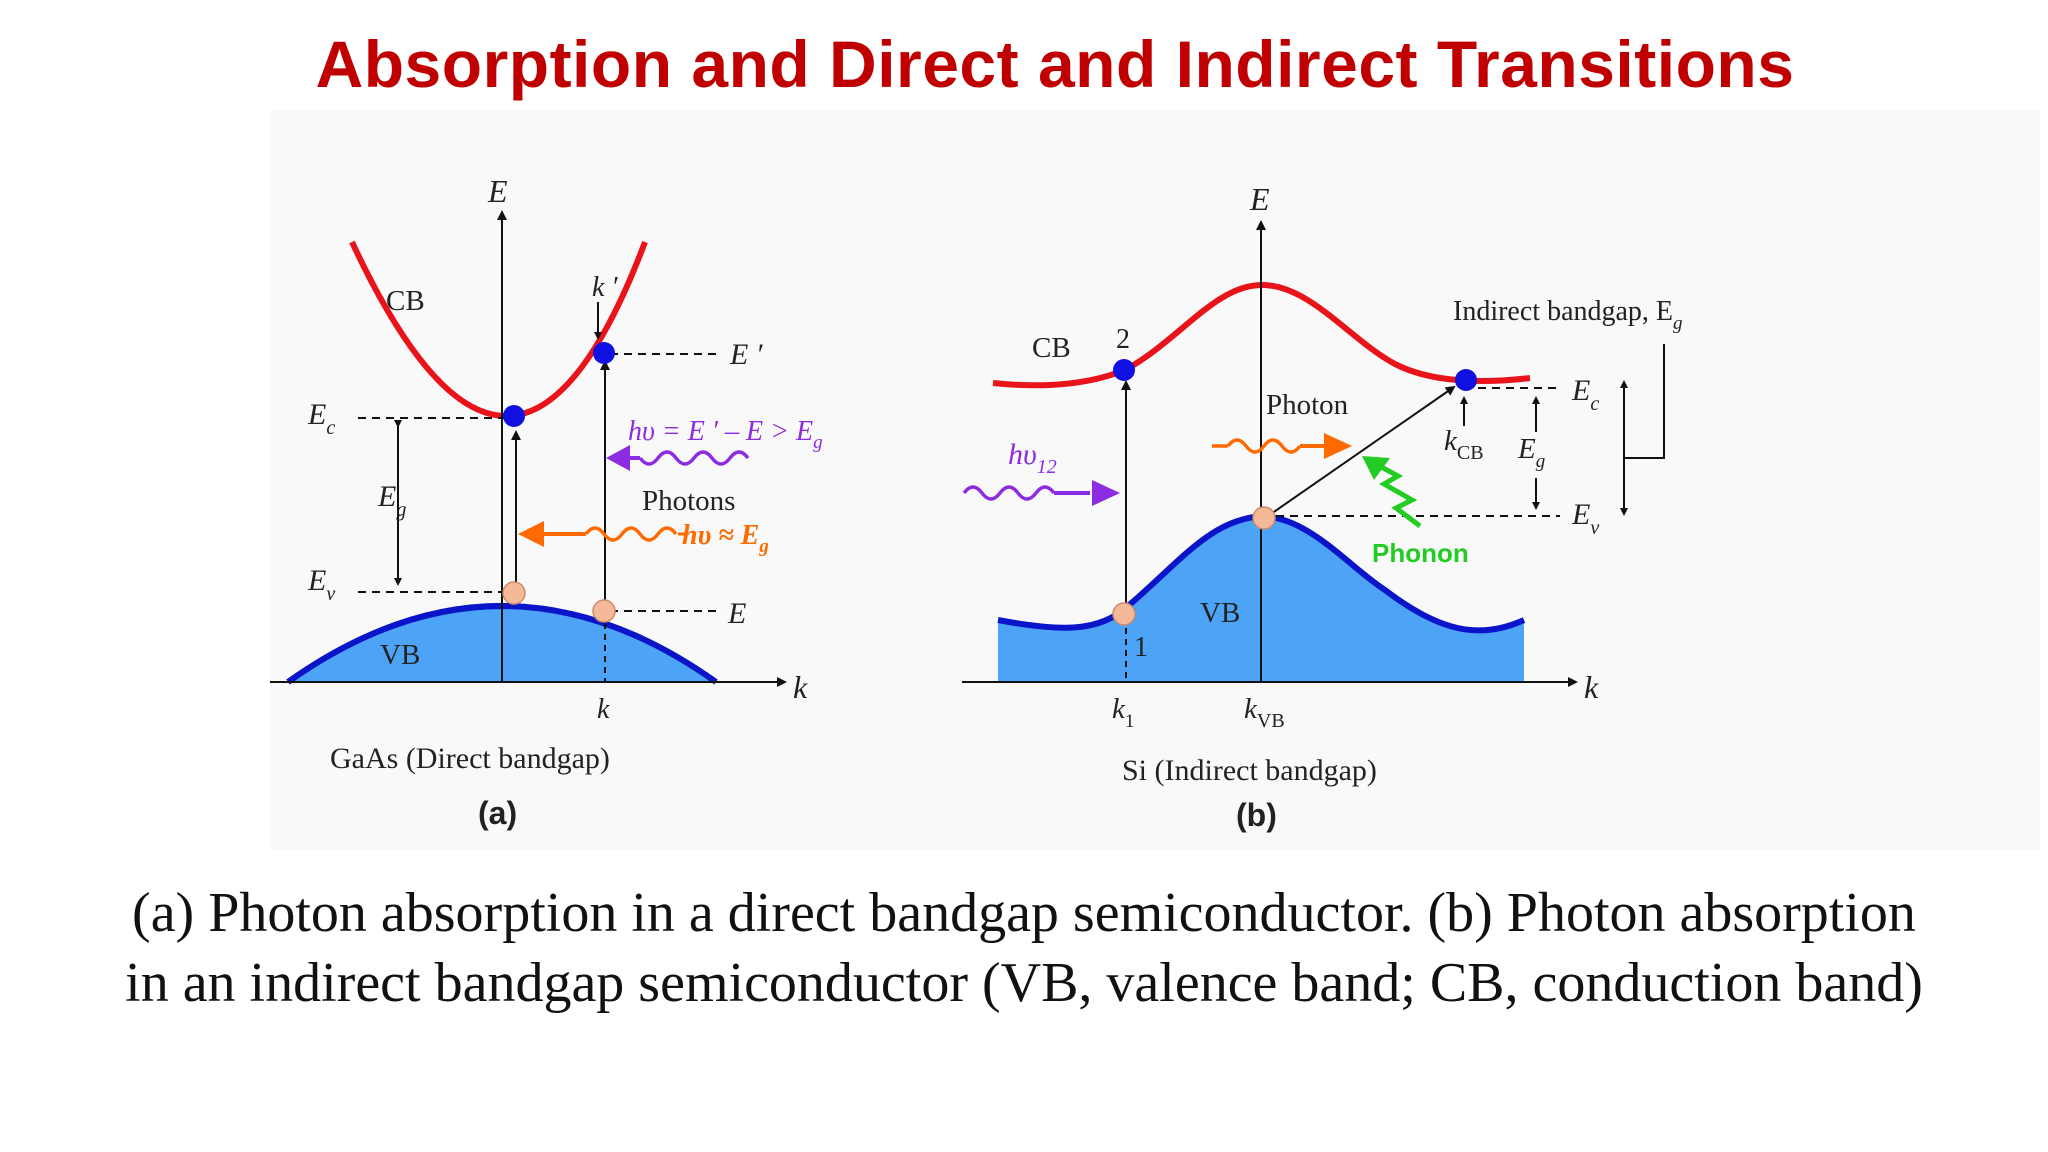 This screenshot has width=2048, height=1152. What do you see at coordinates (1264, 518) in the screenshot?
I see `panel-b-hole-vb-max` at bounding box center [1264, 518].